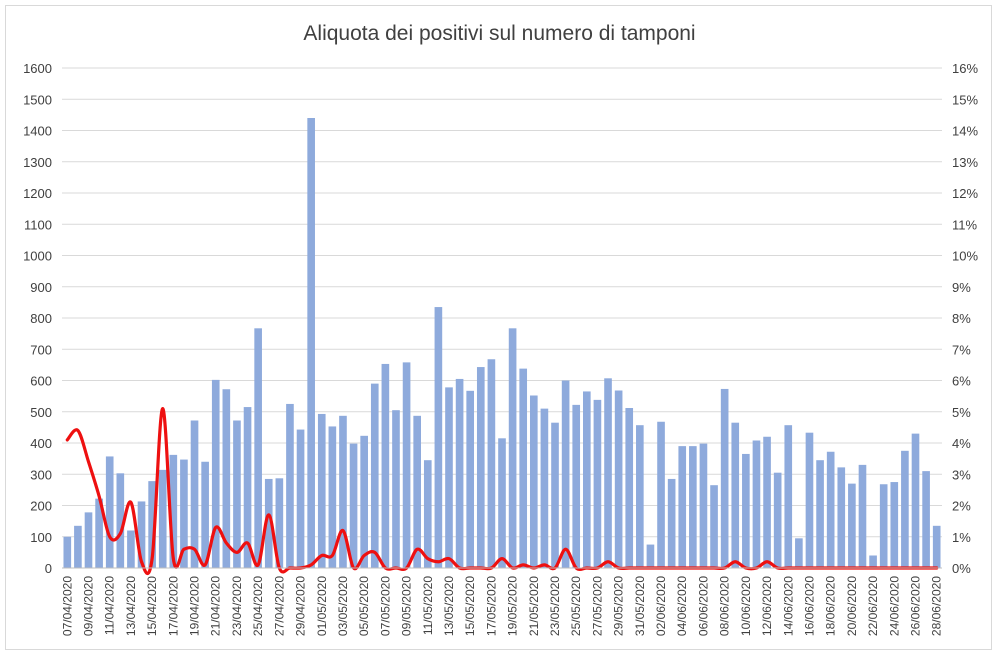 The width and height of the screenshot is (999, 657). I want to click on x-tick-label: 21/04/2020, so click(216, 606).